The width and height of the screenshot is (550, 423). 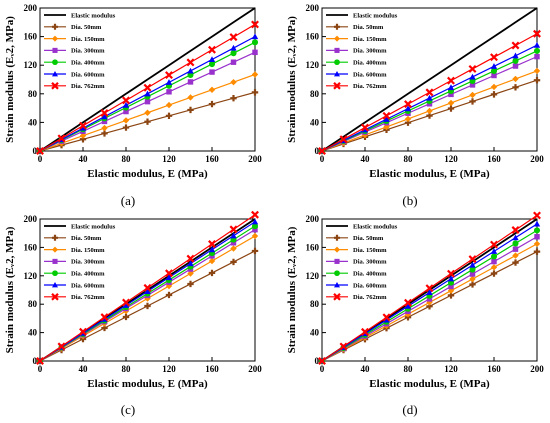 I want to click on x-tick-label: 0, so click(x=322, y=369).